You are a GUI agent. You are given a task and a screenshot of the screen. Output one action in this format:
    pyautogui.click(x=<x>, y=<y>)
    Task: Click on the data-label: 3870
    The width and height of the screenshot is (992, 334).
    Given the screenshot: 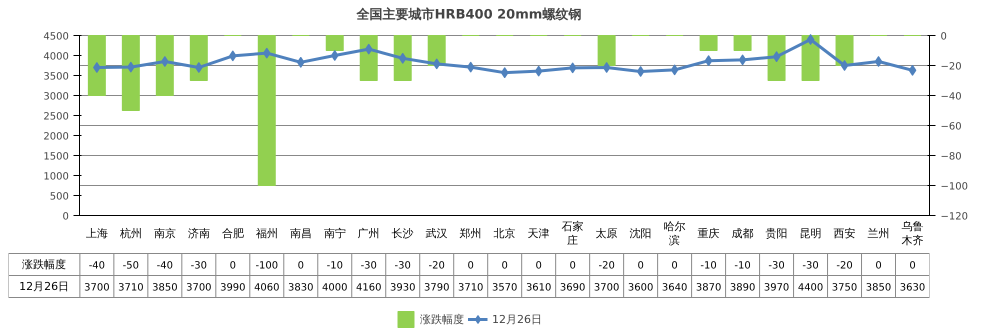 What is the action you would take?
    pyautogui.click(x=709, y=288)
    